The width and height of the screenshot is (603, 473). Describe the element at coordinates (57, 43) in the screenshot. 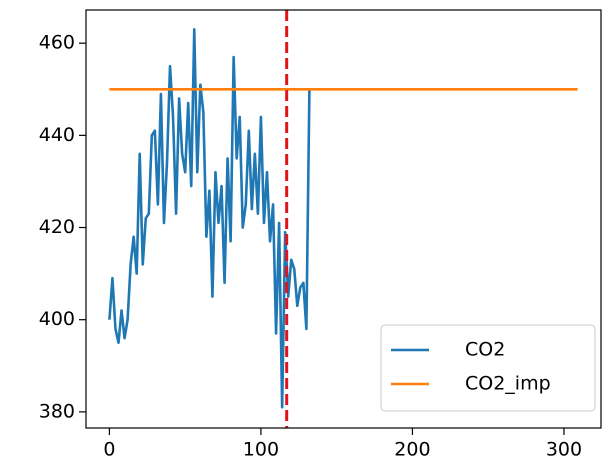

I see `y-tick-label: 460` at that location.